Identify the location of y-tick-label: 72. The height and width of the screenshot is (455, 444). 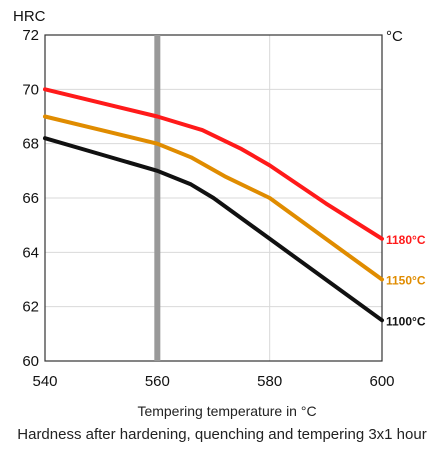
(30, 35).